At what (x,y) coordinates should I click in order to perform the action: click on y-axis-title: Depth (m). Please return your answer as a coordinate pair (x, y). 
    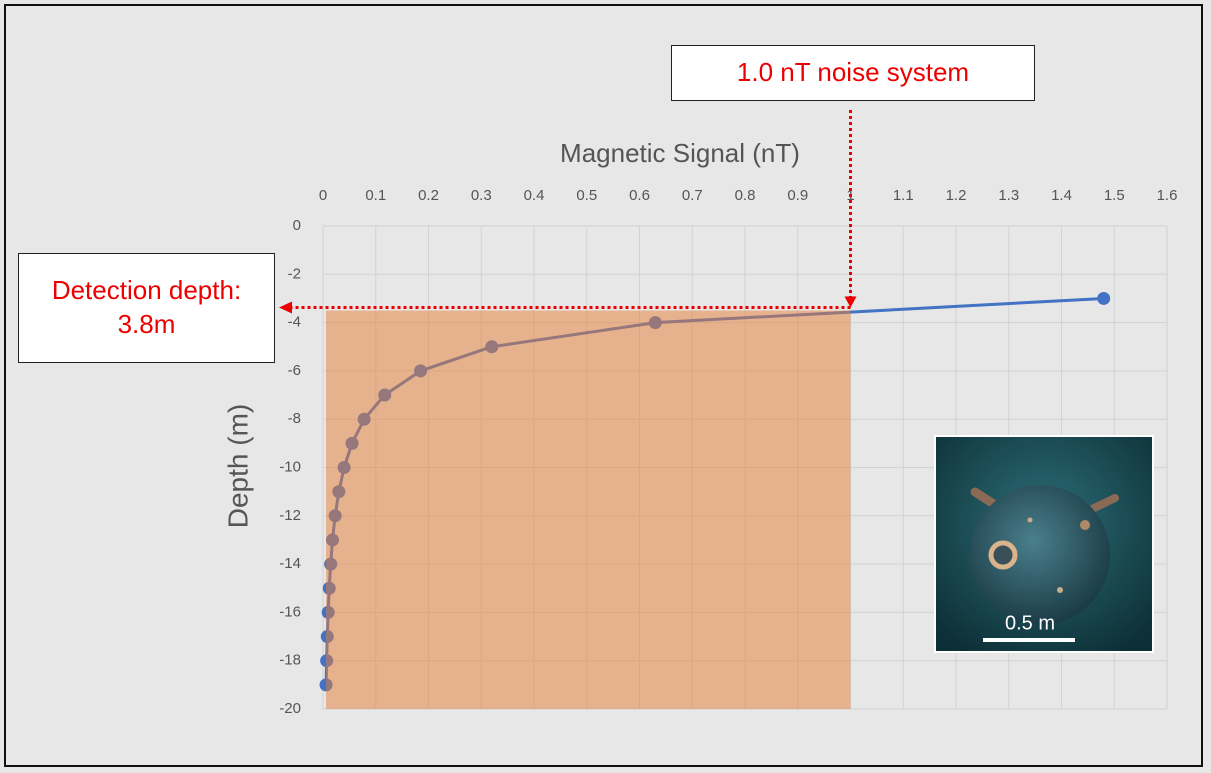
    Looking at the image, I should click on (237, 466).